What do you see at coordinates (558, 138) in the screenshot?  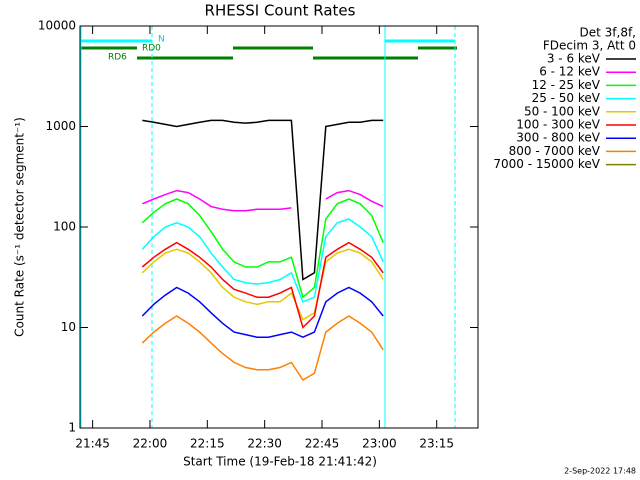 I see `legend-label: 300 - 800 keV` at bounding box center [558, 138].